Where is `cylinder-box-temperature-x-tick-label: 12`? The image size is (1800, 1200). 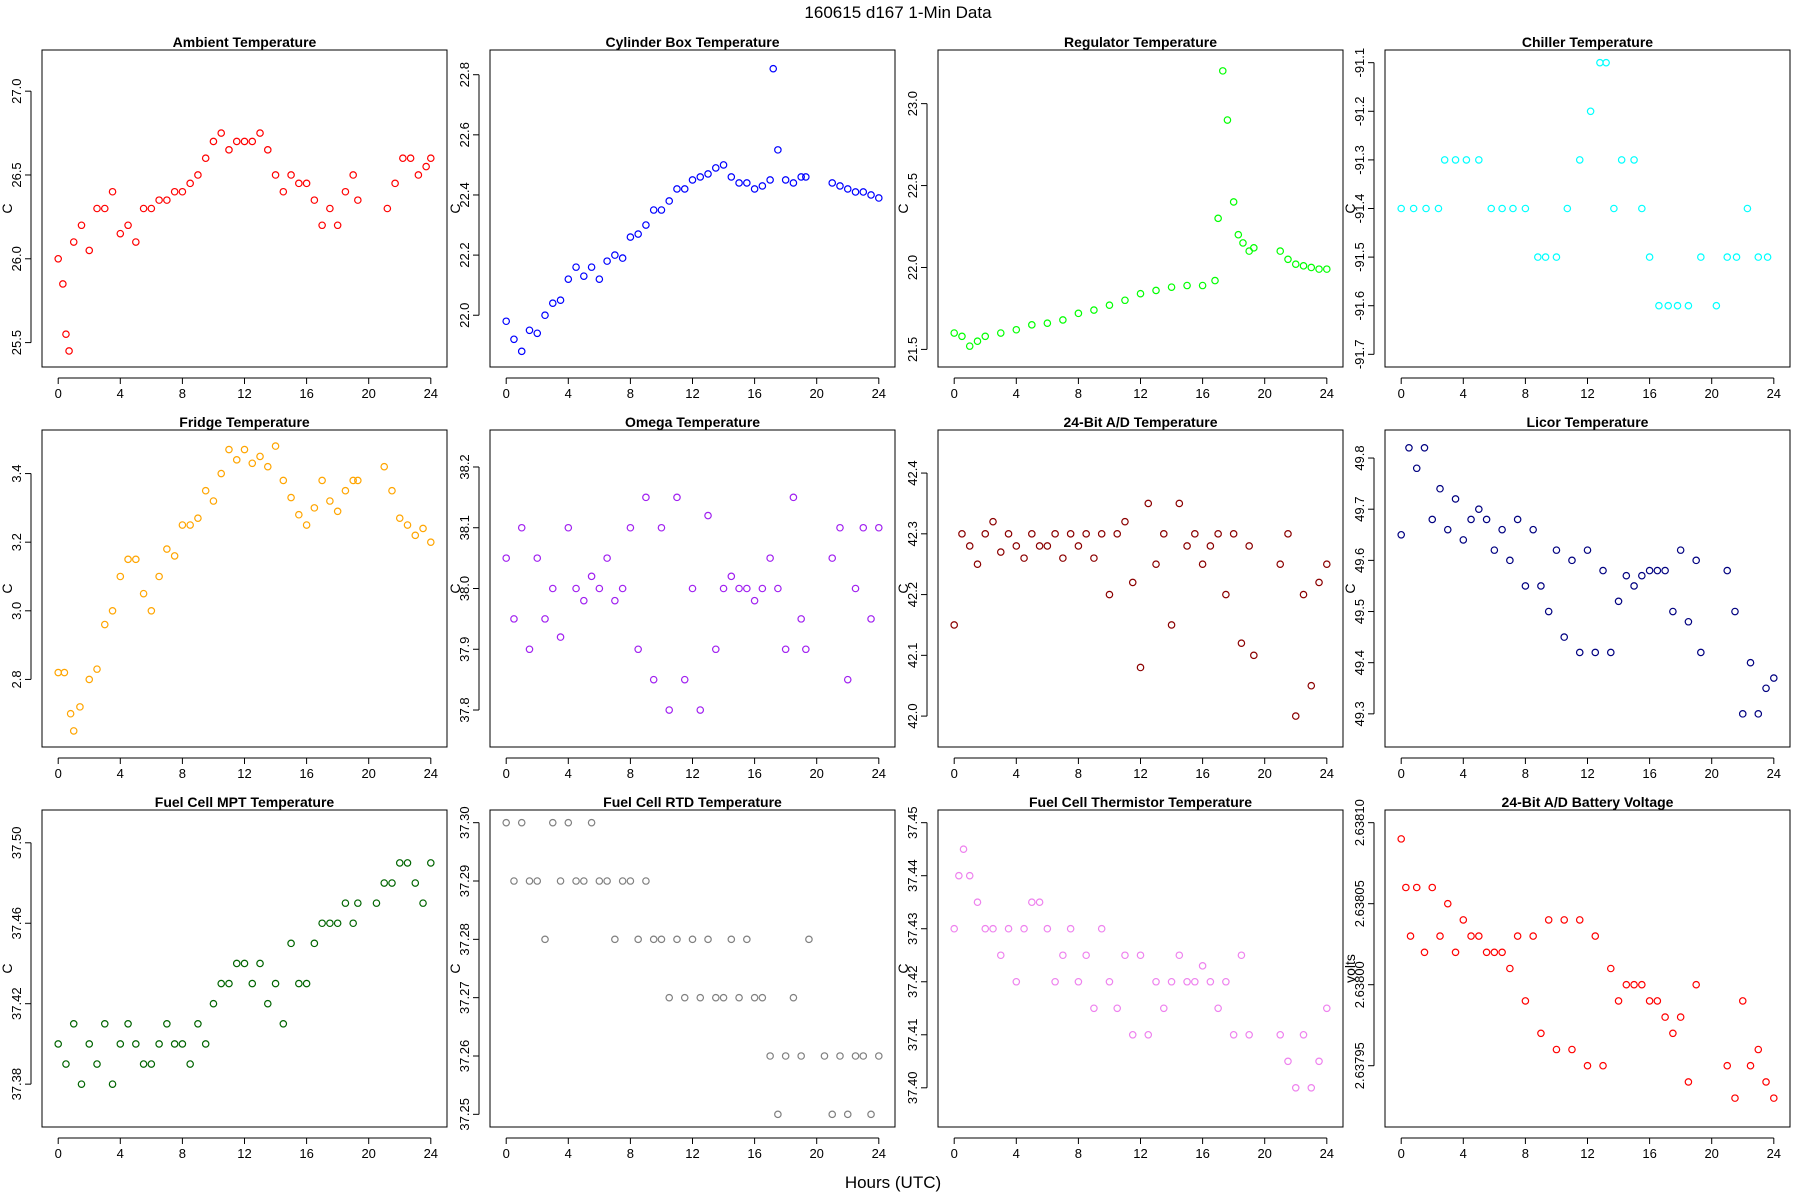 cylinder-box-temperature-x-tick-label: 12 is located at coordinates (692, 393).